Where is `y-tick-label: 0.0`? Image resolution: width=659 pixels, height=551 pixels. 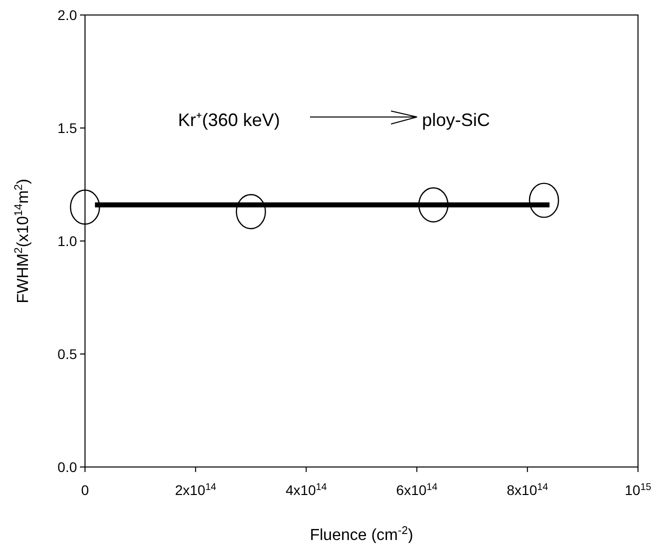
y-tick-label: 0.0 is located at coordinates (68, 467).